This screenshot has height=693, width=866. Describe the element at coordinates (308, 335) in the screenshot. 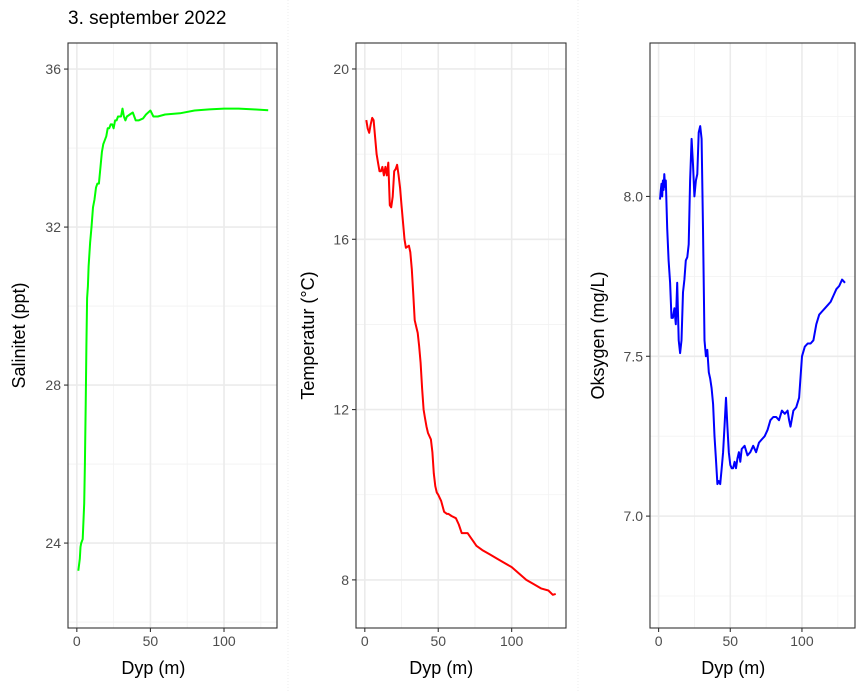

I see `y-axis-title: Temperatur (°C)` at that location.